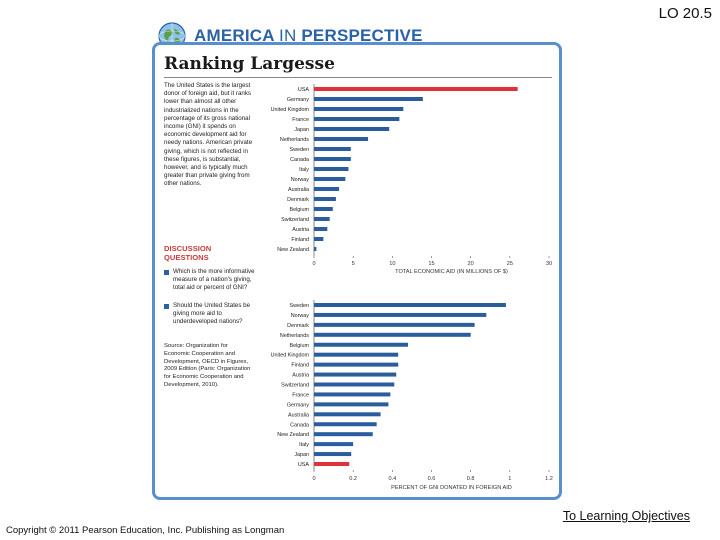  What do you see at coordinates (432, 479) in the screenshot?
I see `tick-label: 0.6` at bounding box center [432, 479].